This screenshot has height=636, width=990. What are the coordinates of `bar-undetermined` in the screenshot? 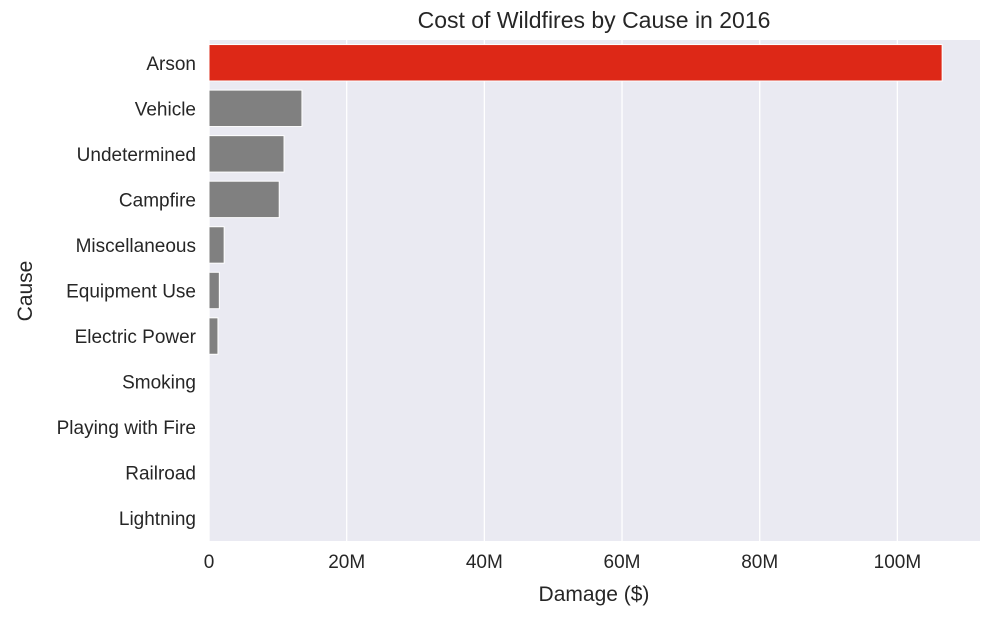 It's located at (246, 154).